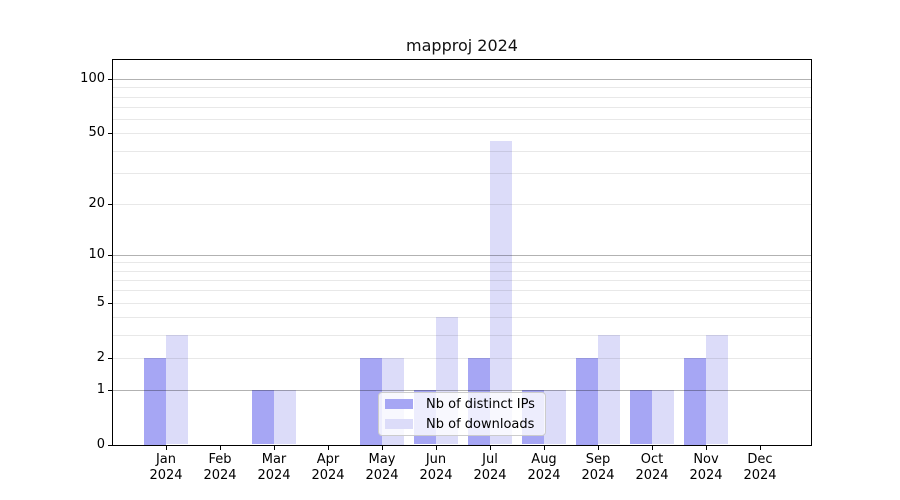  I want to click on xtick-label-dec: Dec 2024, so click(760, 467).